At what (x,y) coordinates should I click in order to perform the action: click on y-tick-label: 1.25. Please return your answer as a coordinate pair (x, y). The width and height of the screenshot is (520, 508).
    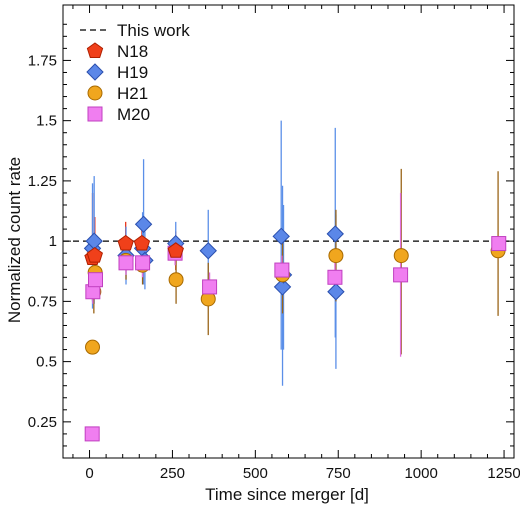
    Looking at the image, I should click on (42, 181).